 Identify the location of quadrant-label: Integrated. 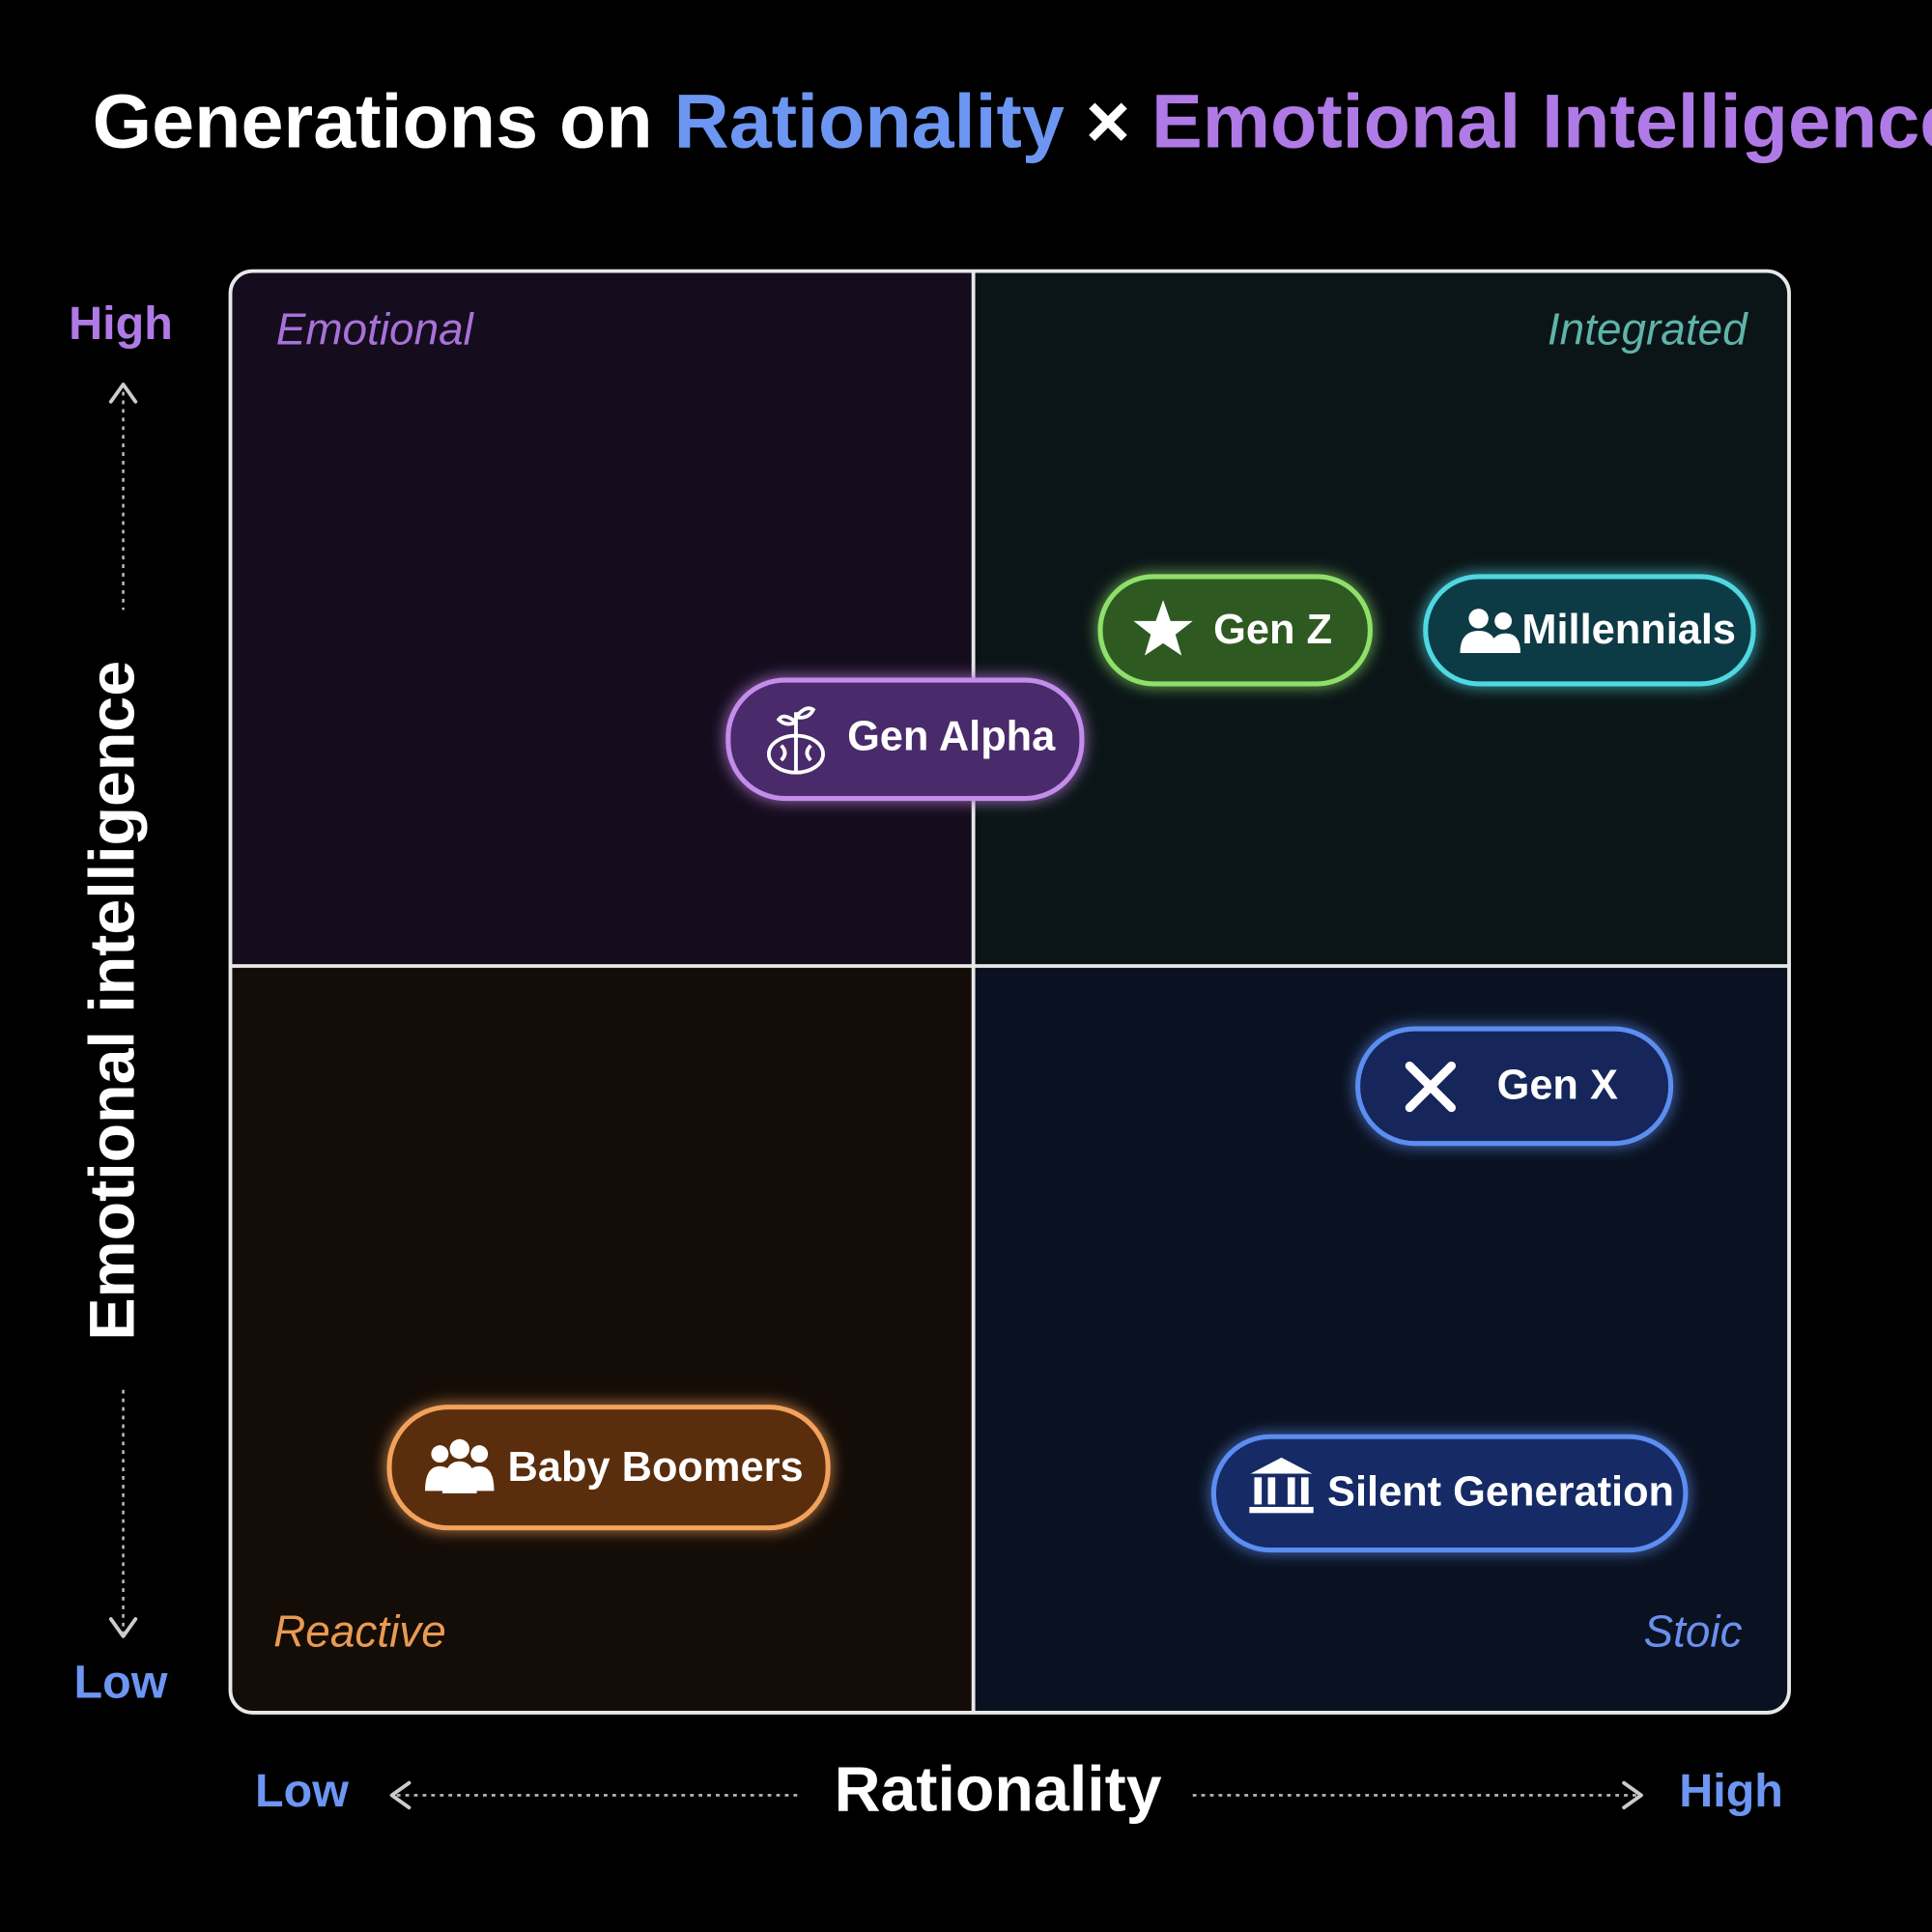
(1648, 329).